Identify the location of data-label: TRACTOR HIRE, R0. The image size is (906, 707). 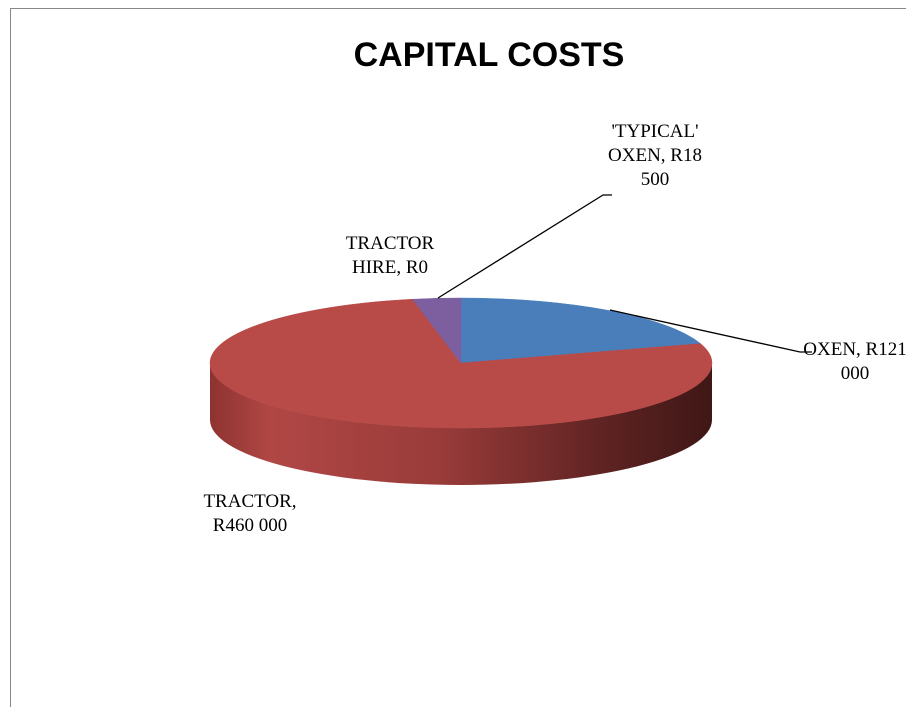
(390, 256).